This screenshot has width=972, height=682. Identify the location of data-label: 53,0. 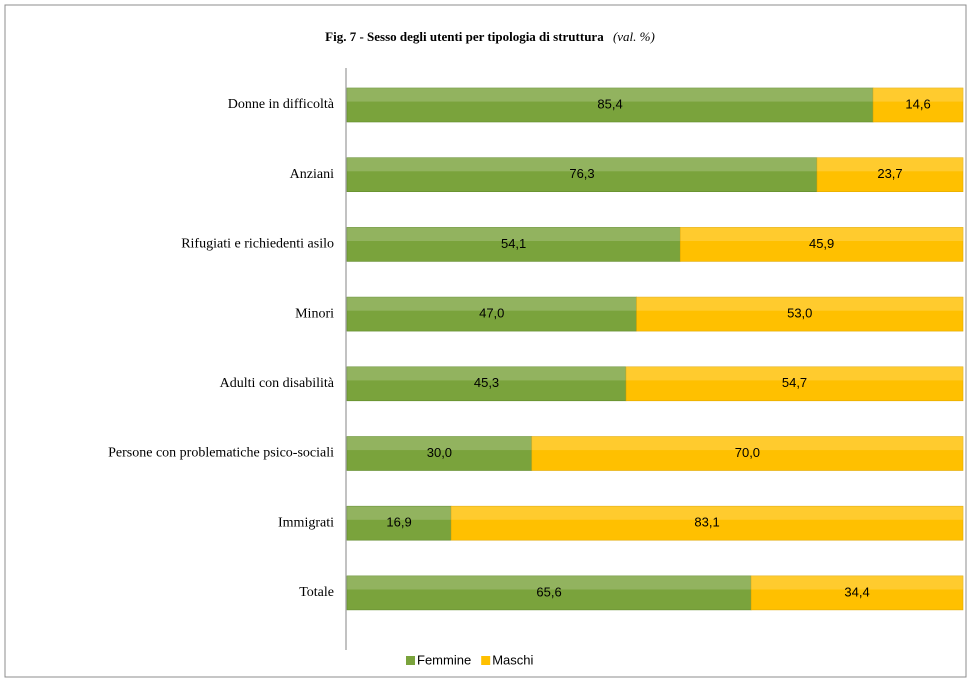
(799, 313).